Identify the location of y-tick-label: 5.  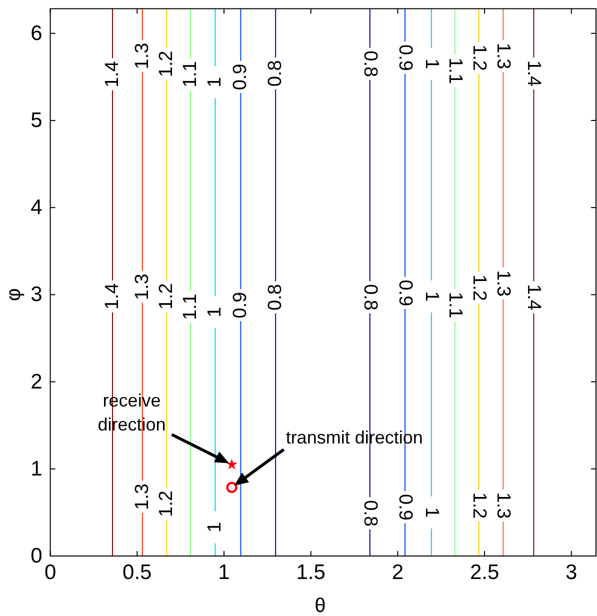
(36, 120).